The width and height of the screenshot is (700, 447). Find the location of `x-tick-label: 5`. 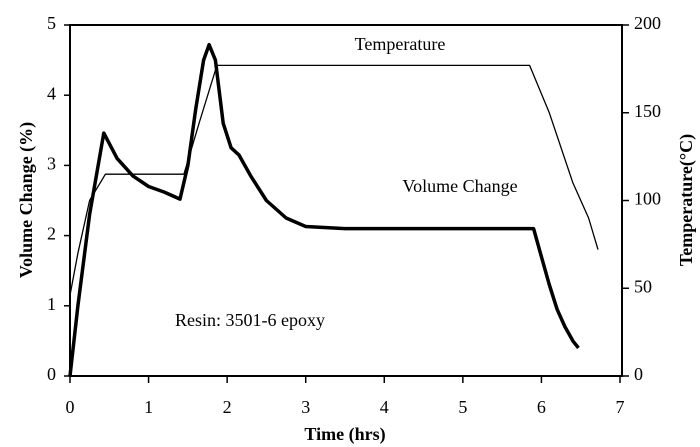

x-tick-label: 5 is located at coordinates (462, 407).